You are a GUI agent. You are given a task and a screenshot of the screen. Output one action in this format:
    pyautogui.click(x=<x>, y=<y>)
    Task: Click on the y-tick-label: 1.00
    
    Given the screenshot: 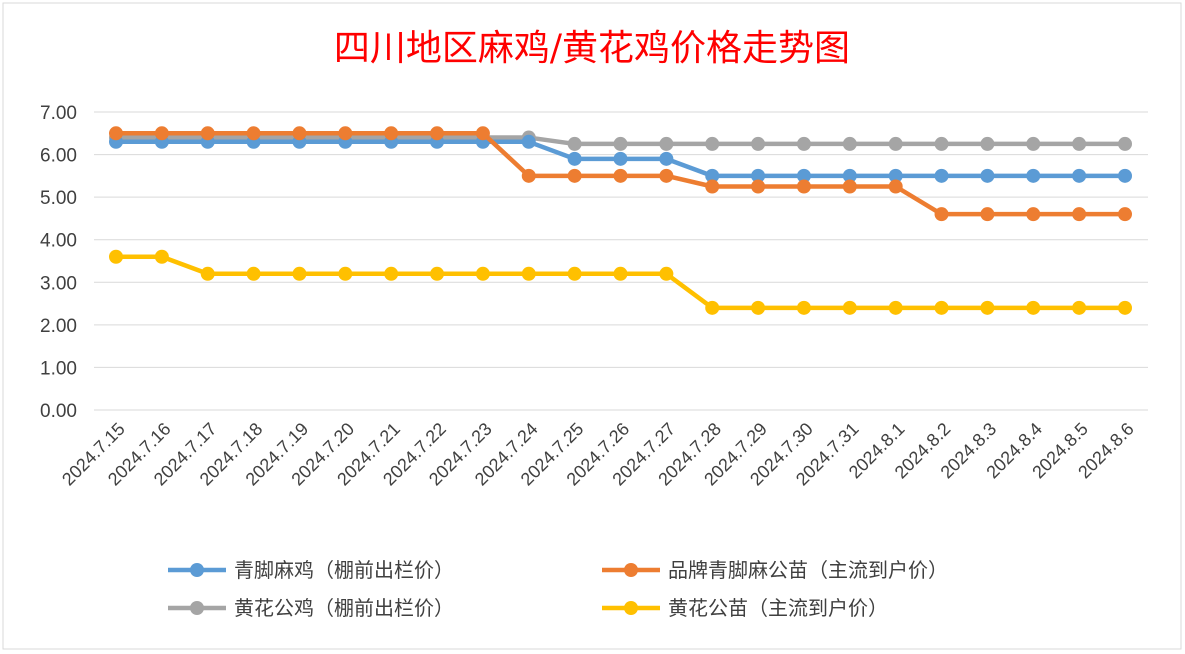 What is the action you would take?
    pyautogui.click(x=58, y=368)
    